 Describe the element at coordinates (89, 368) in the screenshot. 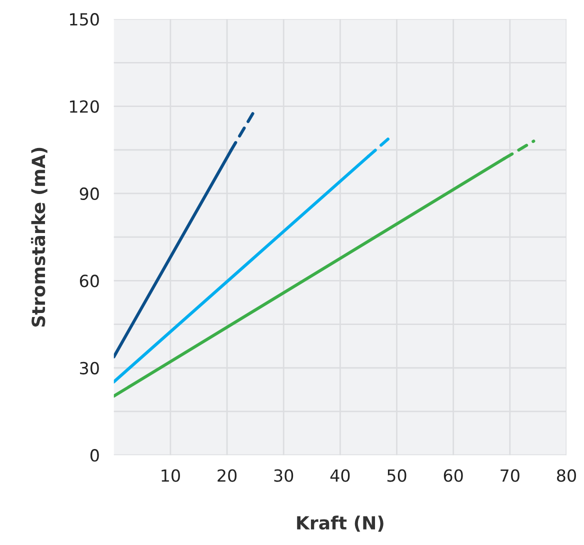

I see `y-tick-label: 30` at that location.